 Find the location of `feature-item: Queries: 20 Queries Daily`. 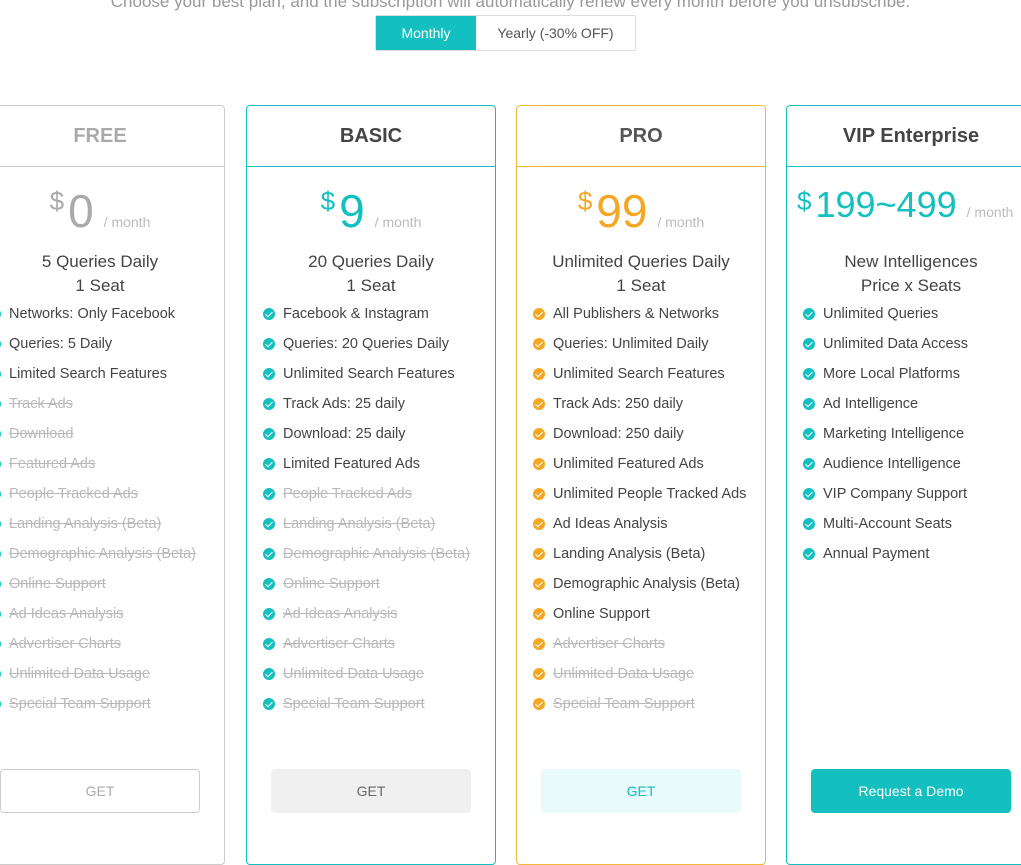

feature-item: Queries: 20 Queries Daily is located at coordinates (376, 344).